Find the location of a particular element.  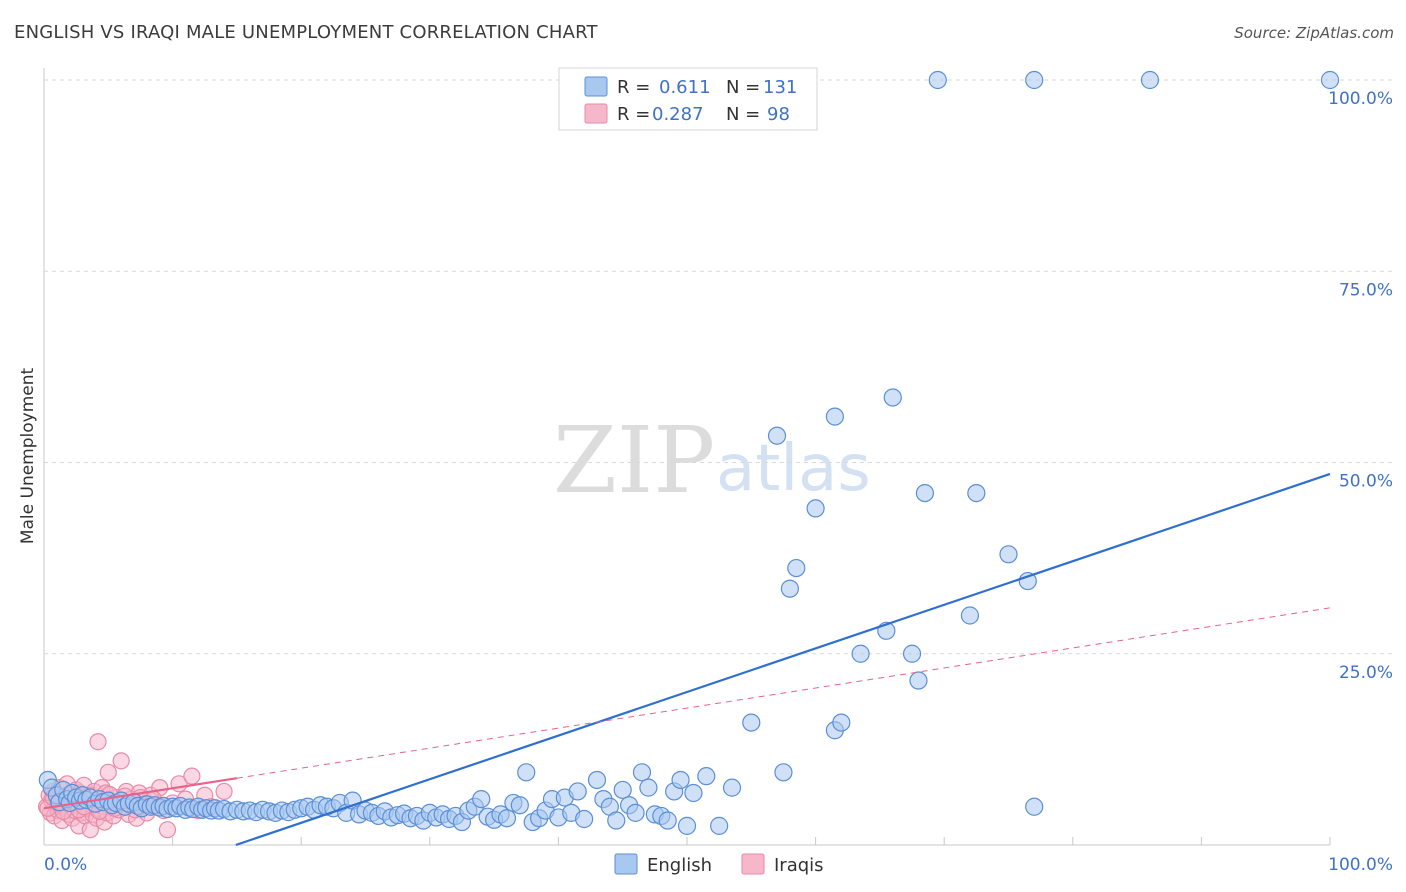

y-tick-label: 100.0% is located at coordinates (1360, 99).